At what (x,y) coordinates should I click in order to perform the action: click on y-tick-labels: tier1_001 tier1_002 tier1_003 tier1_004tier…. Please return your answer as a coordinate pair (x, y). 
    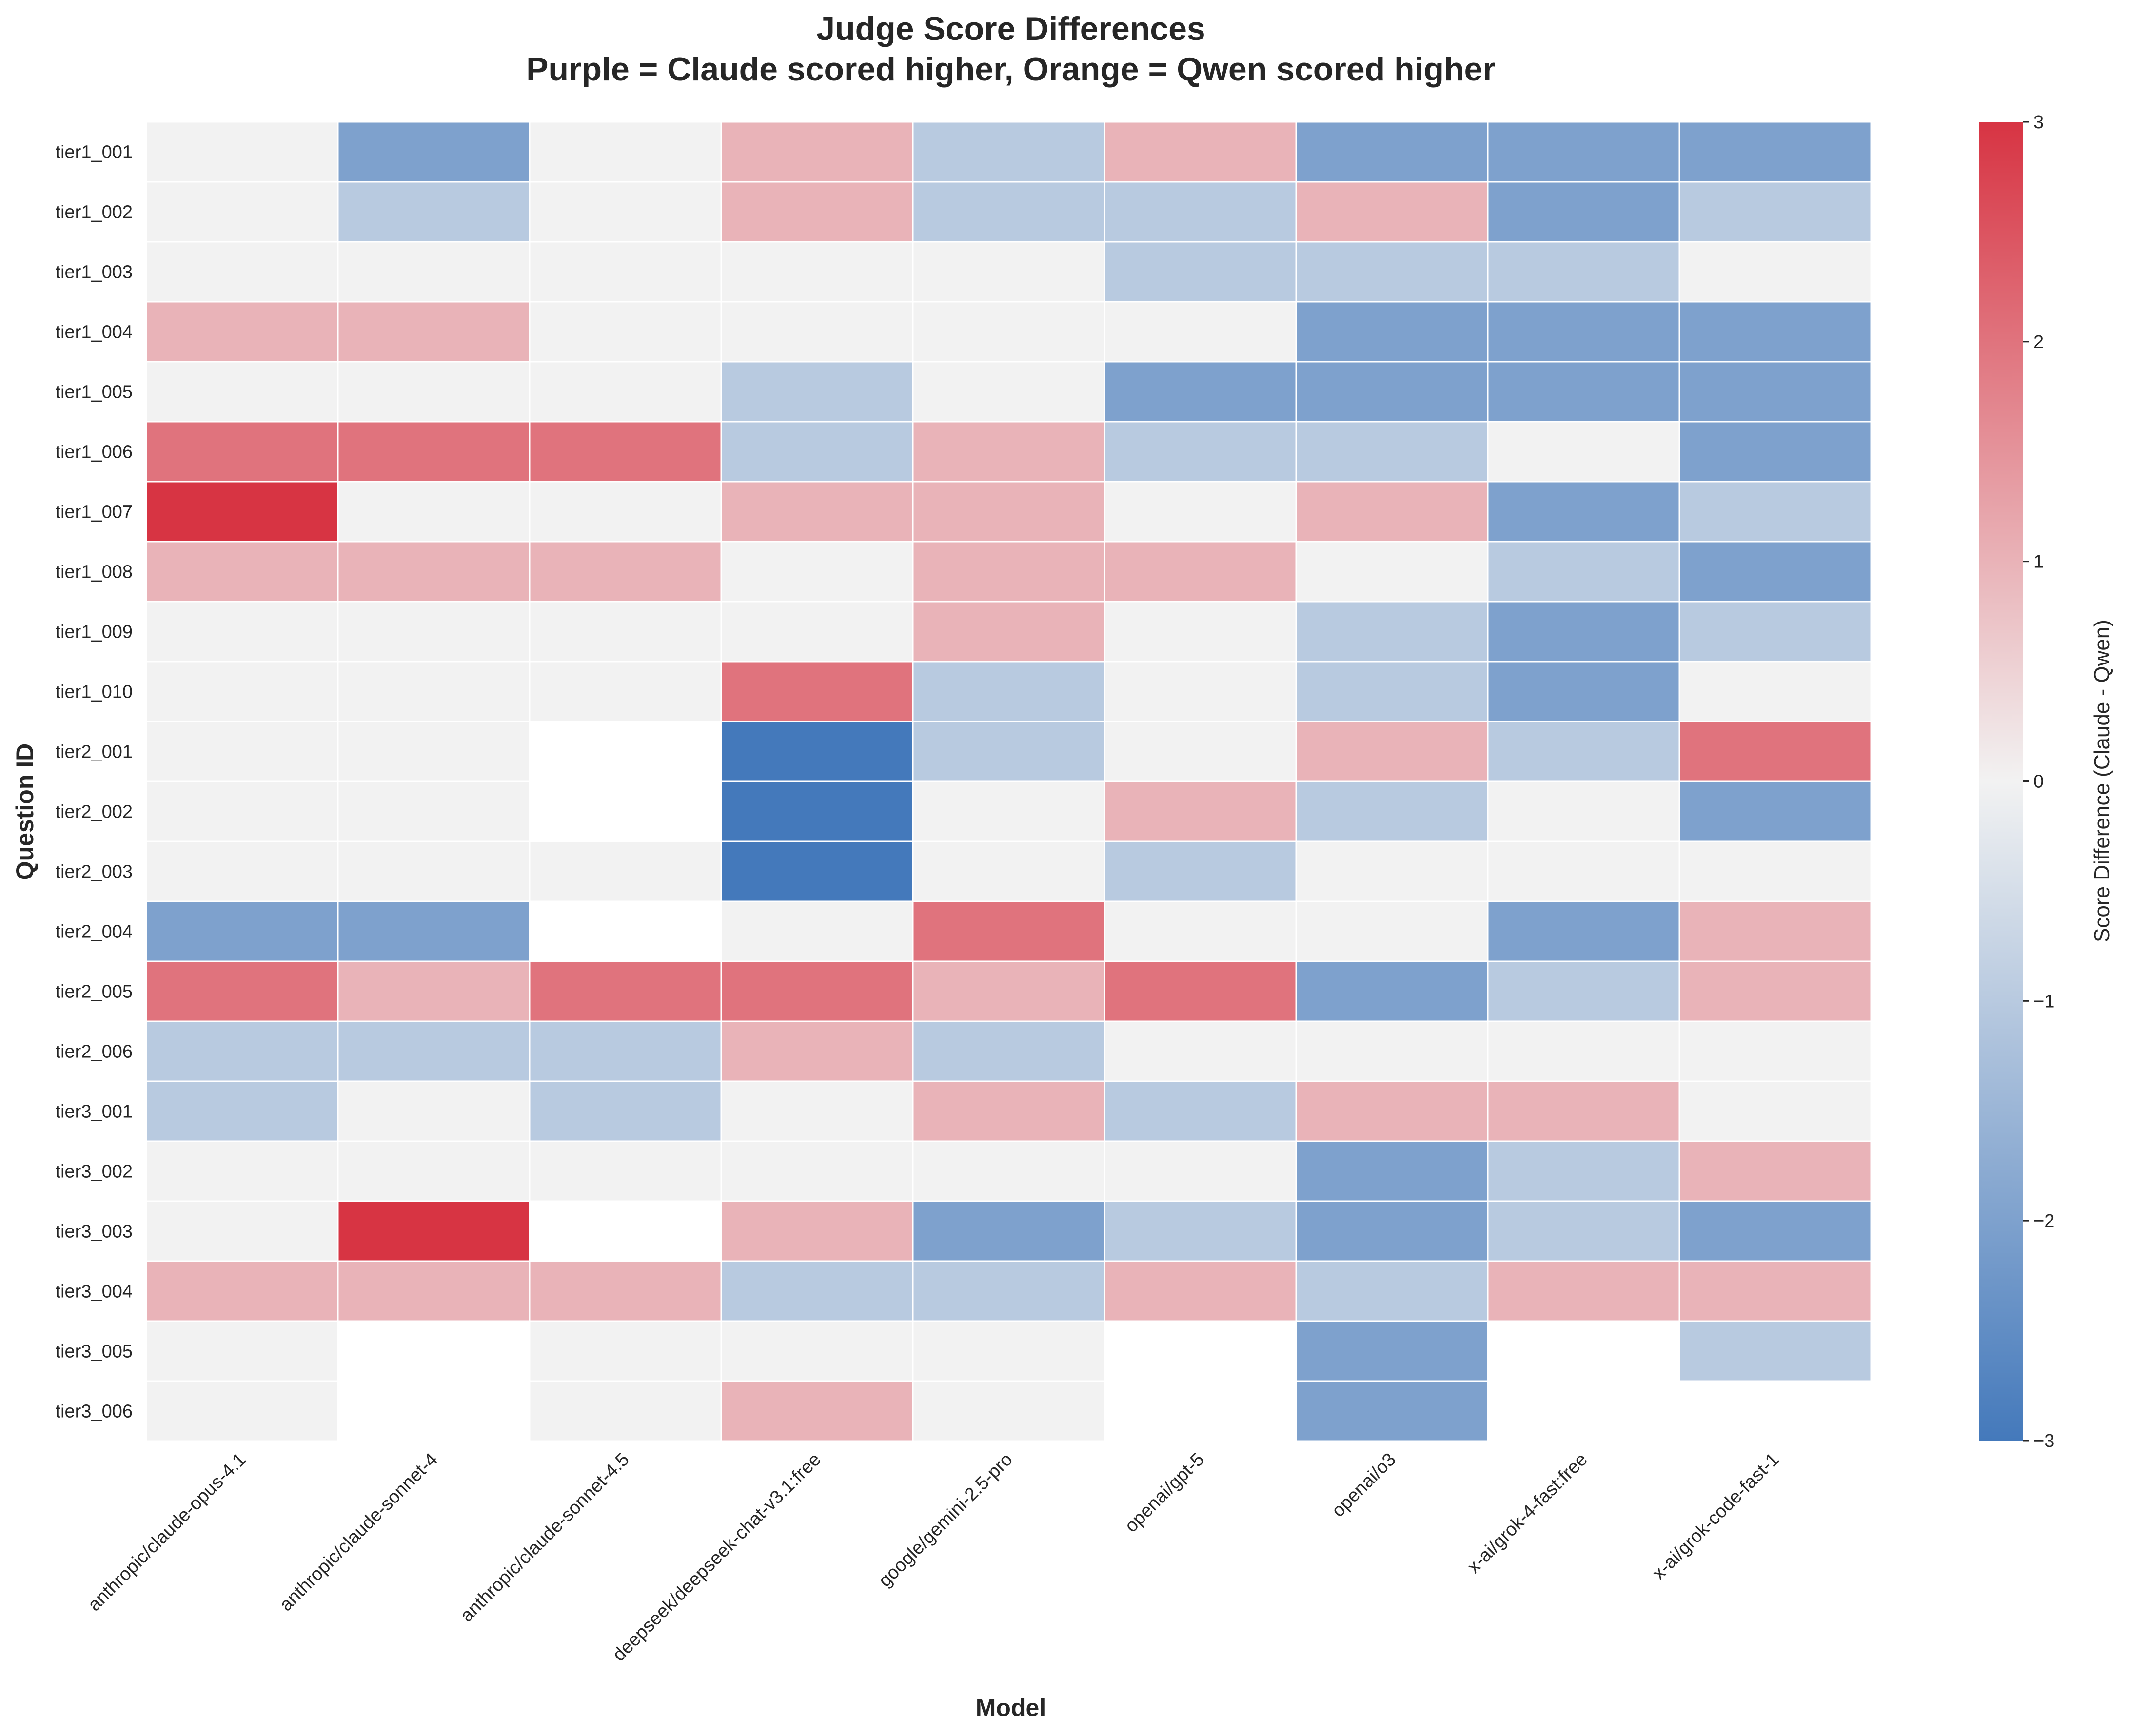
    Looking at the image, I should click on (94, 782).